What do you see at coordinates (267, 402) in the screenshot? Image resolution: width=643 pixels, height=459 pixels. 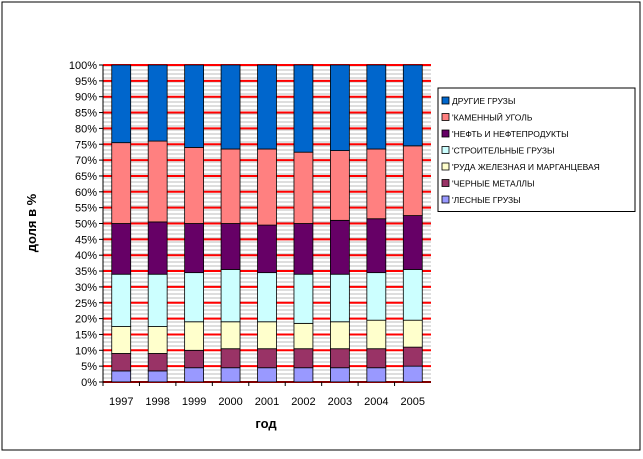 I see `x-tick-label: 2001` at bounding box center [267, 402].